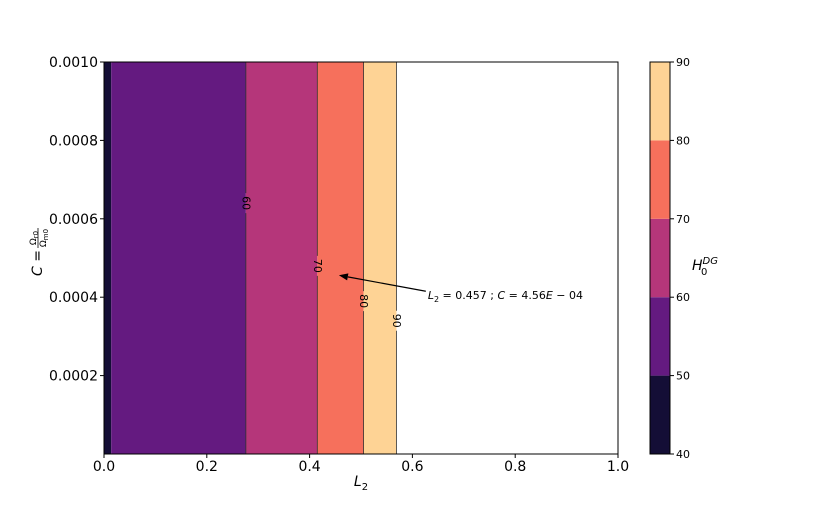  I want to click on x-tick-label: 0.2, so click(207, 467).